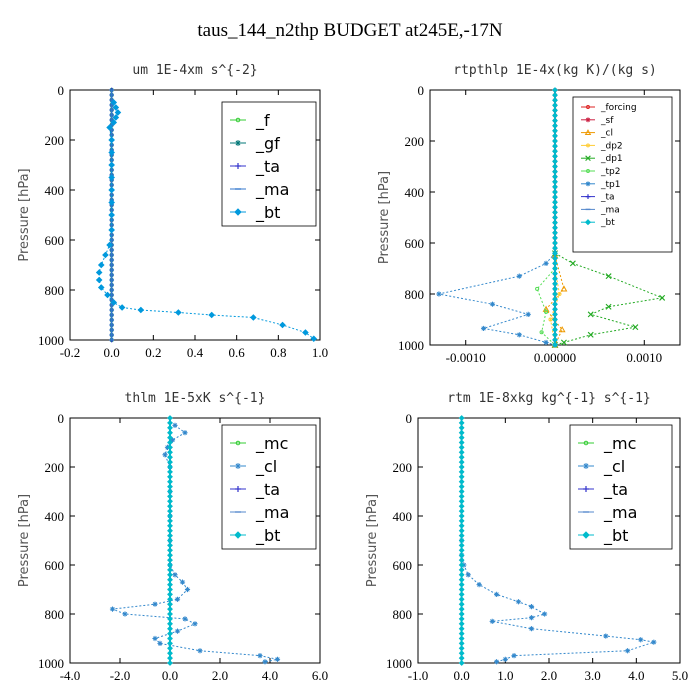  What do you see at coordinates (195, 398) in the screenshot?
I see `panel-title: thlm 1E-5xK s^{-1}` at bounding box center [195, 398].